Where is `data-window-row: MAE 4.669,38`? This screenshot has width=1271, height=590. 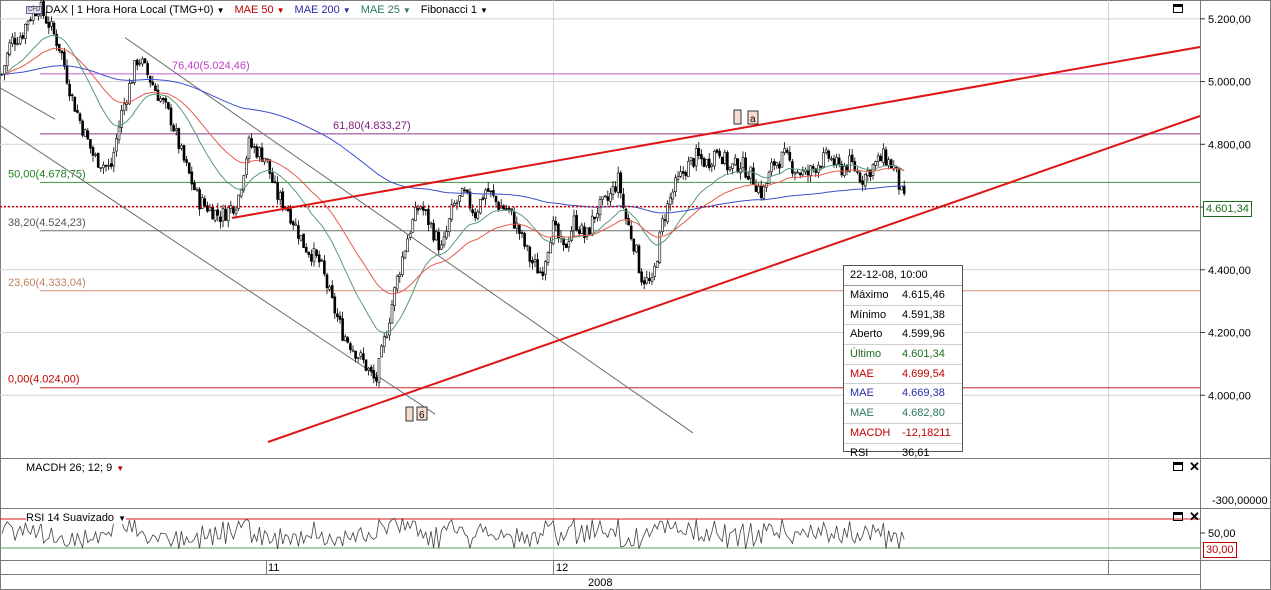
data-window-row: MAE 4.669,38 is located at coordinates (903, 394).